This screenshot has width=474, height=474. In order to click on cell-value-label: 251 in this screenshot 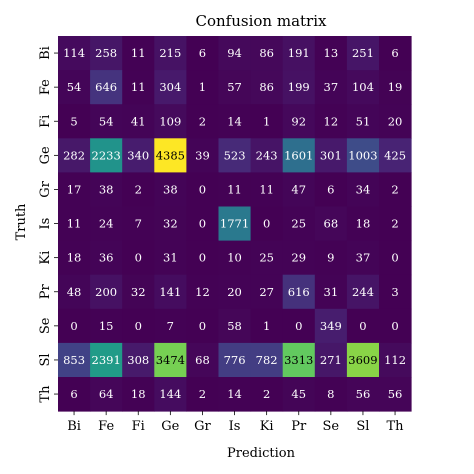, I will do `click(363, 53)`.